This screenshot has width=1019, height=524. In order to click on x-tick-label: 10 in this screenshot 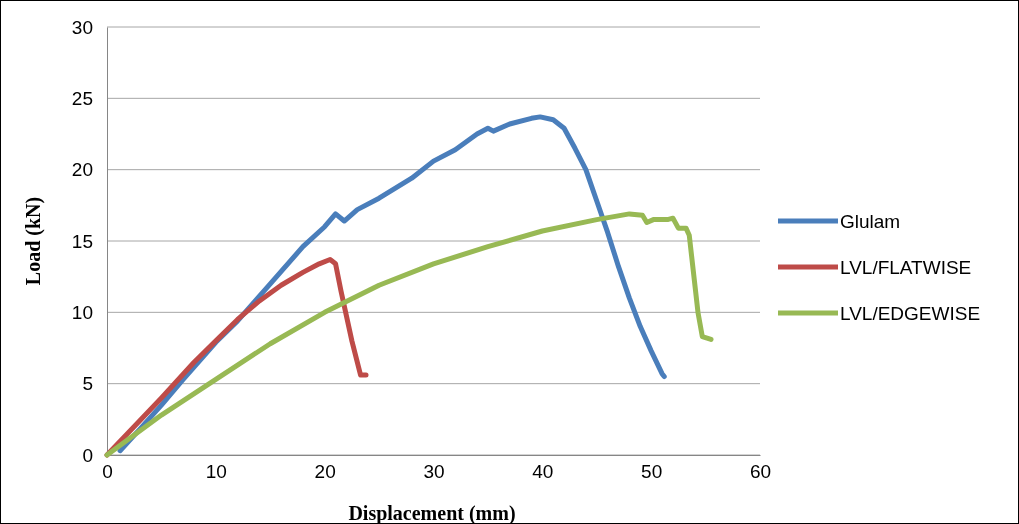, I will do `click(216, 472)`.